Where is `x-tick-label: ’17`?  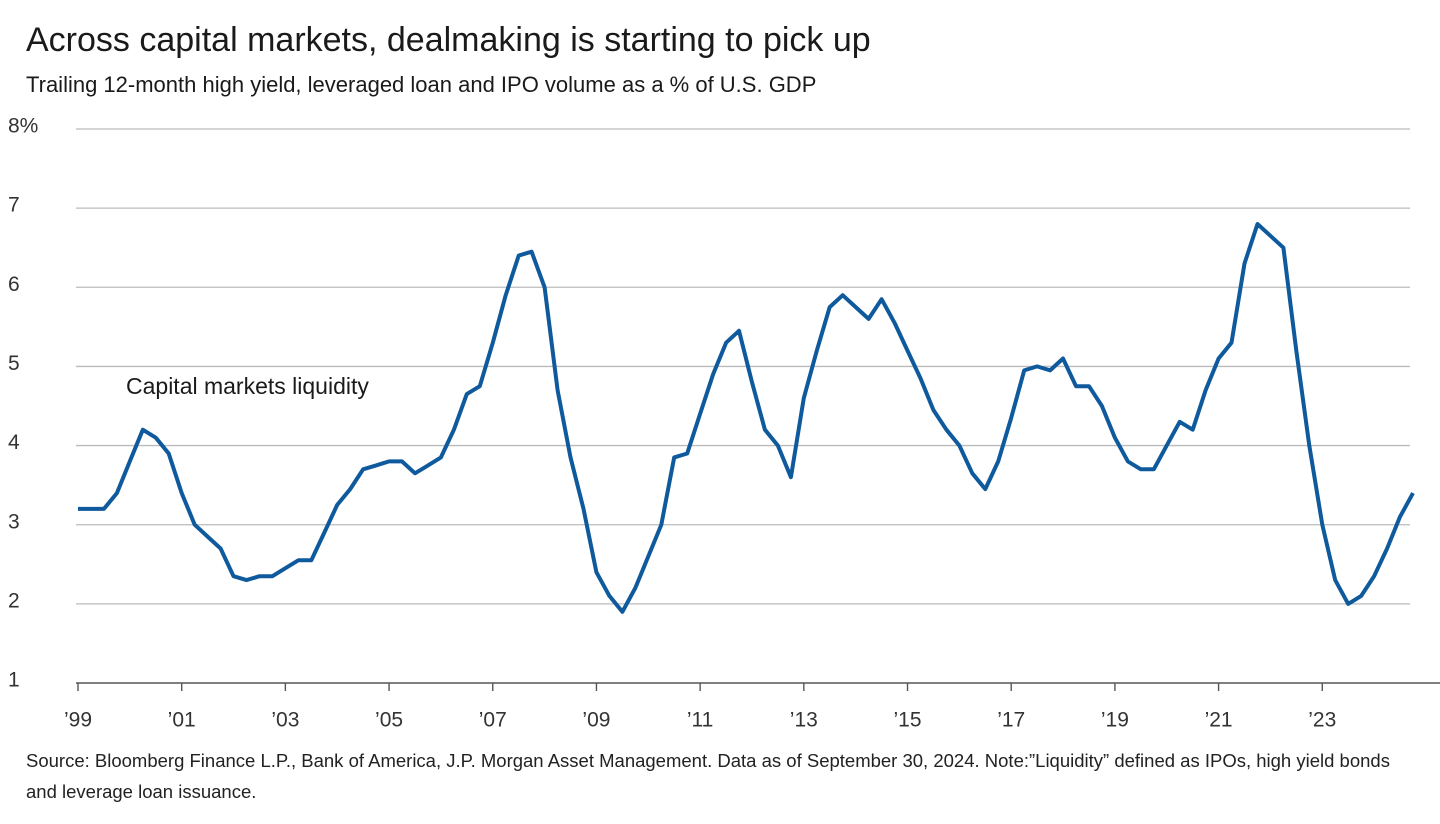
x-tick-label: ’17 is located at coordinates (1011, 720).